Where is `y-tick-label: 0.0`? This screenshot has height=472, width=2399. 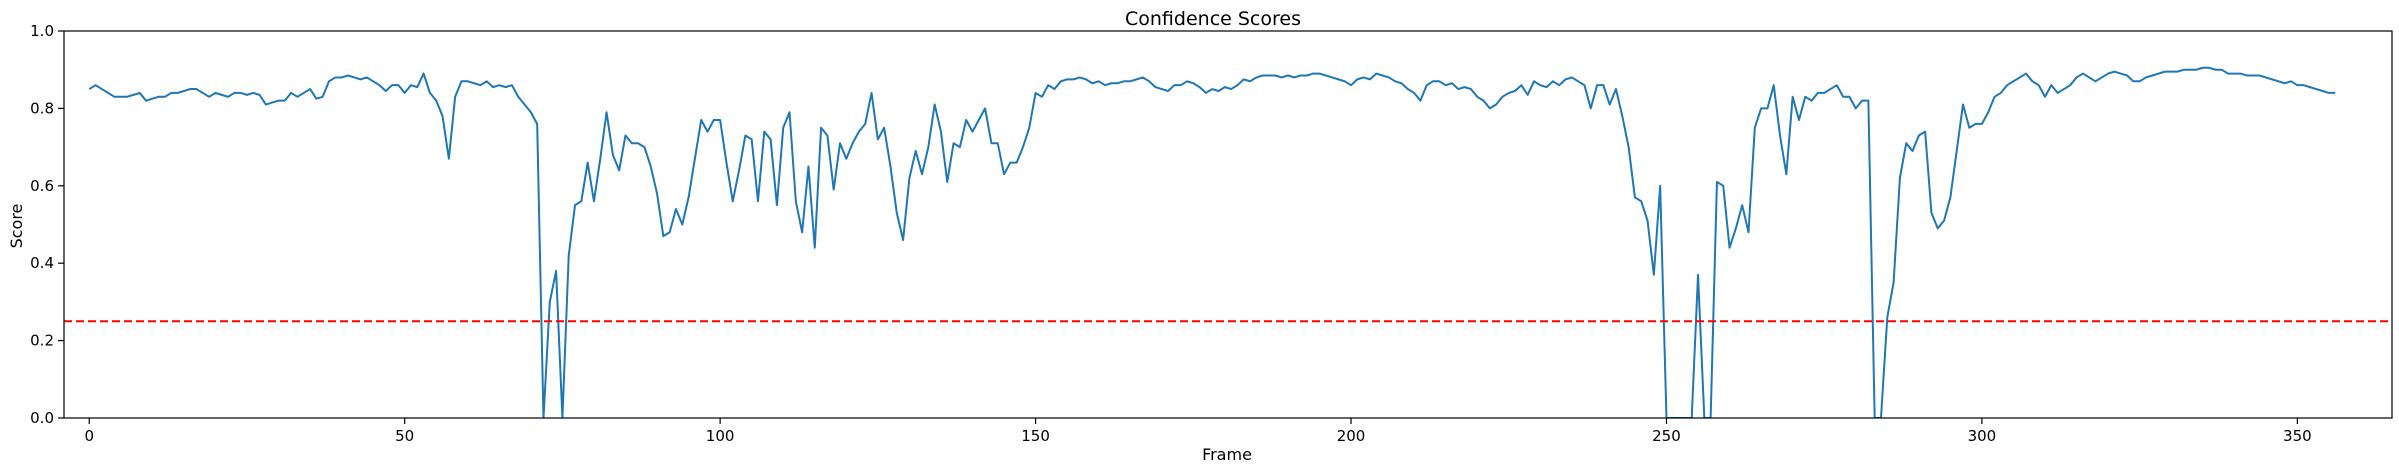 y-tick-label: 0.0 is located at coordinates (42, 418).